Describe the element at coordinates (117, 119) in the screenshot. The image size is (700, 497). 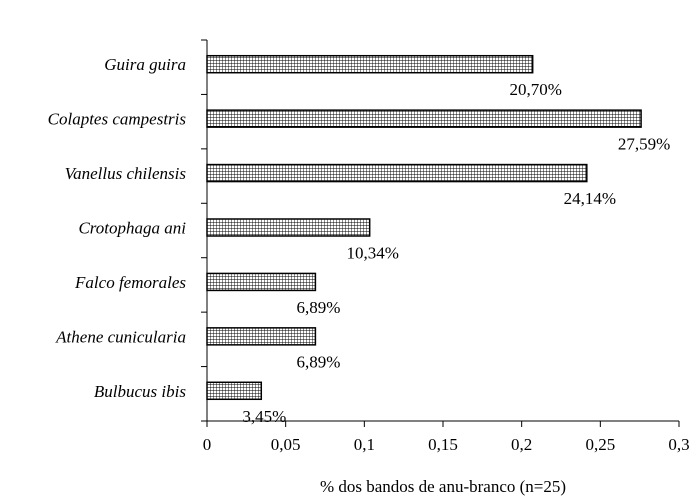
I see `category-label: Colaptes campestris` at that location.